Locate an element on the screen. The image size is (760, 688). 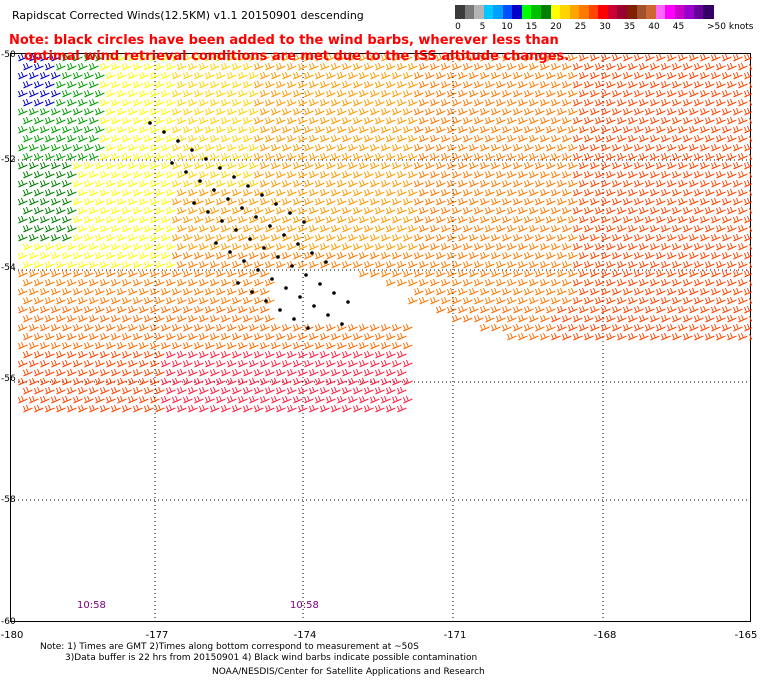
time-label-2: 10:58 is located at coordinates (304, 605).